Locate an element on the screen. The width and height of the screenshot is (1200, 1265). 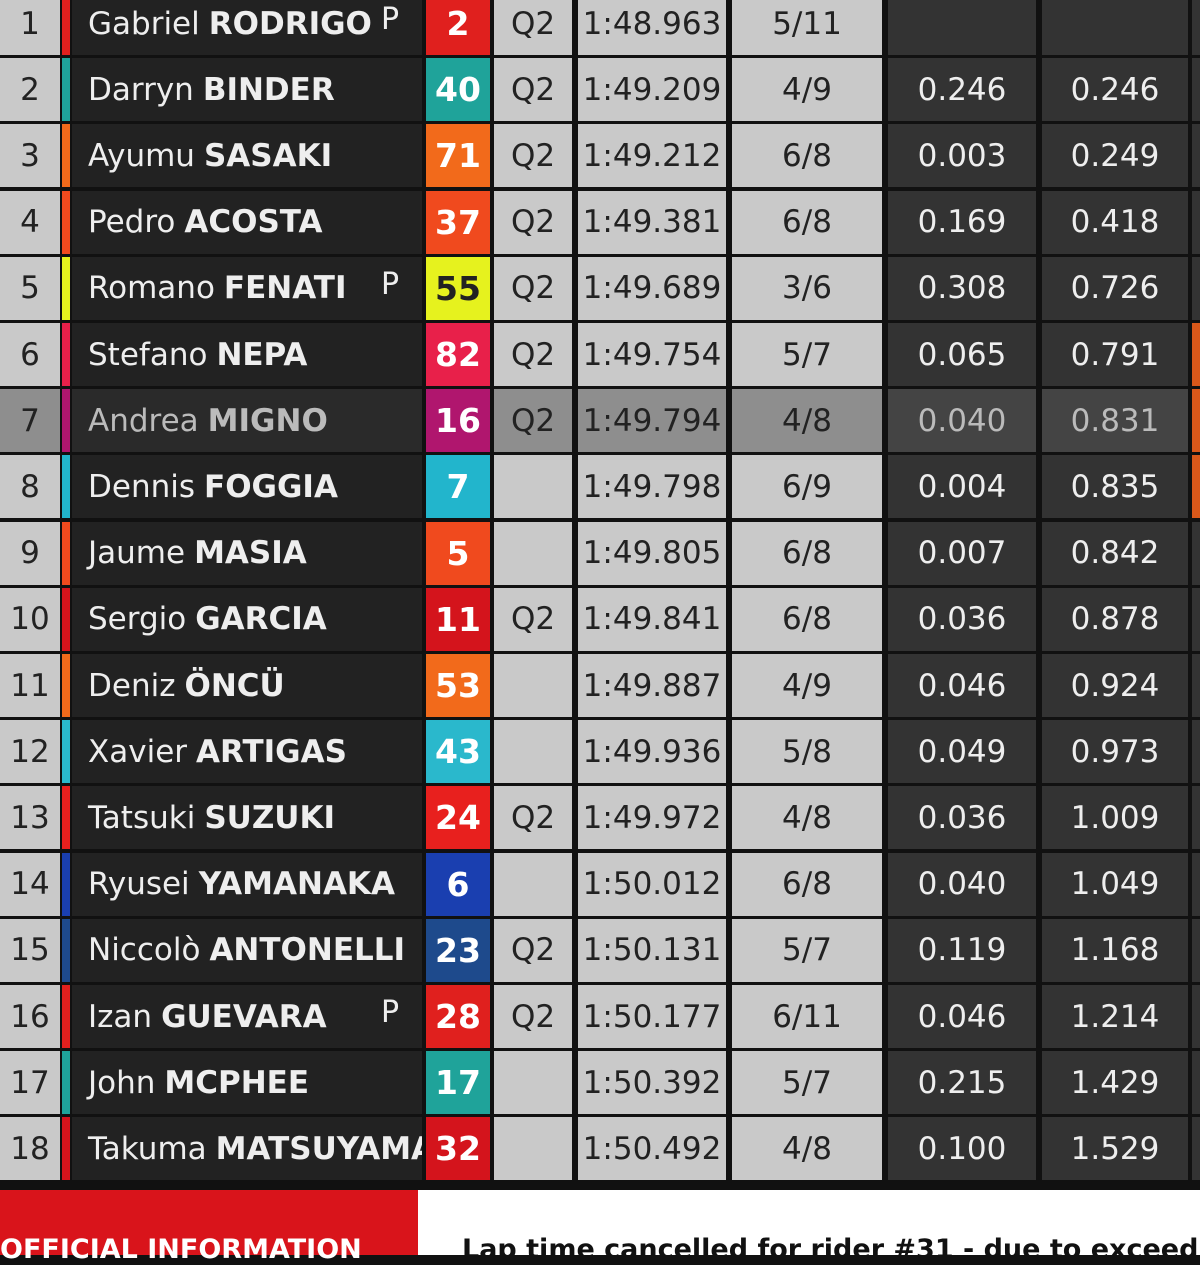
last-name: MATSUYAMA is located at coordinates (318, 1148).